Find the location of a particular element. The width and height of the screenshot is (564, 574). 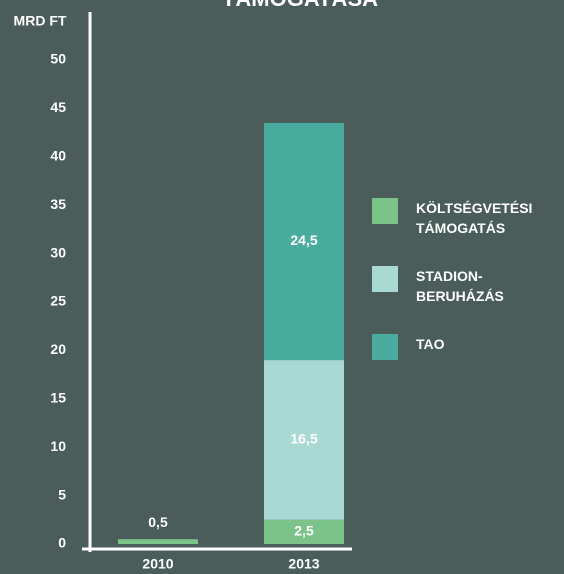

data-label: 2,5 is located at coordinates (304, 531).